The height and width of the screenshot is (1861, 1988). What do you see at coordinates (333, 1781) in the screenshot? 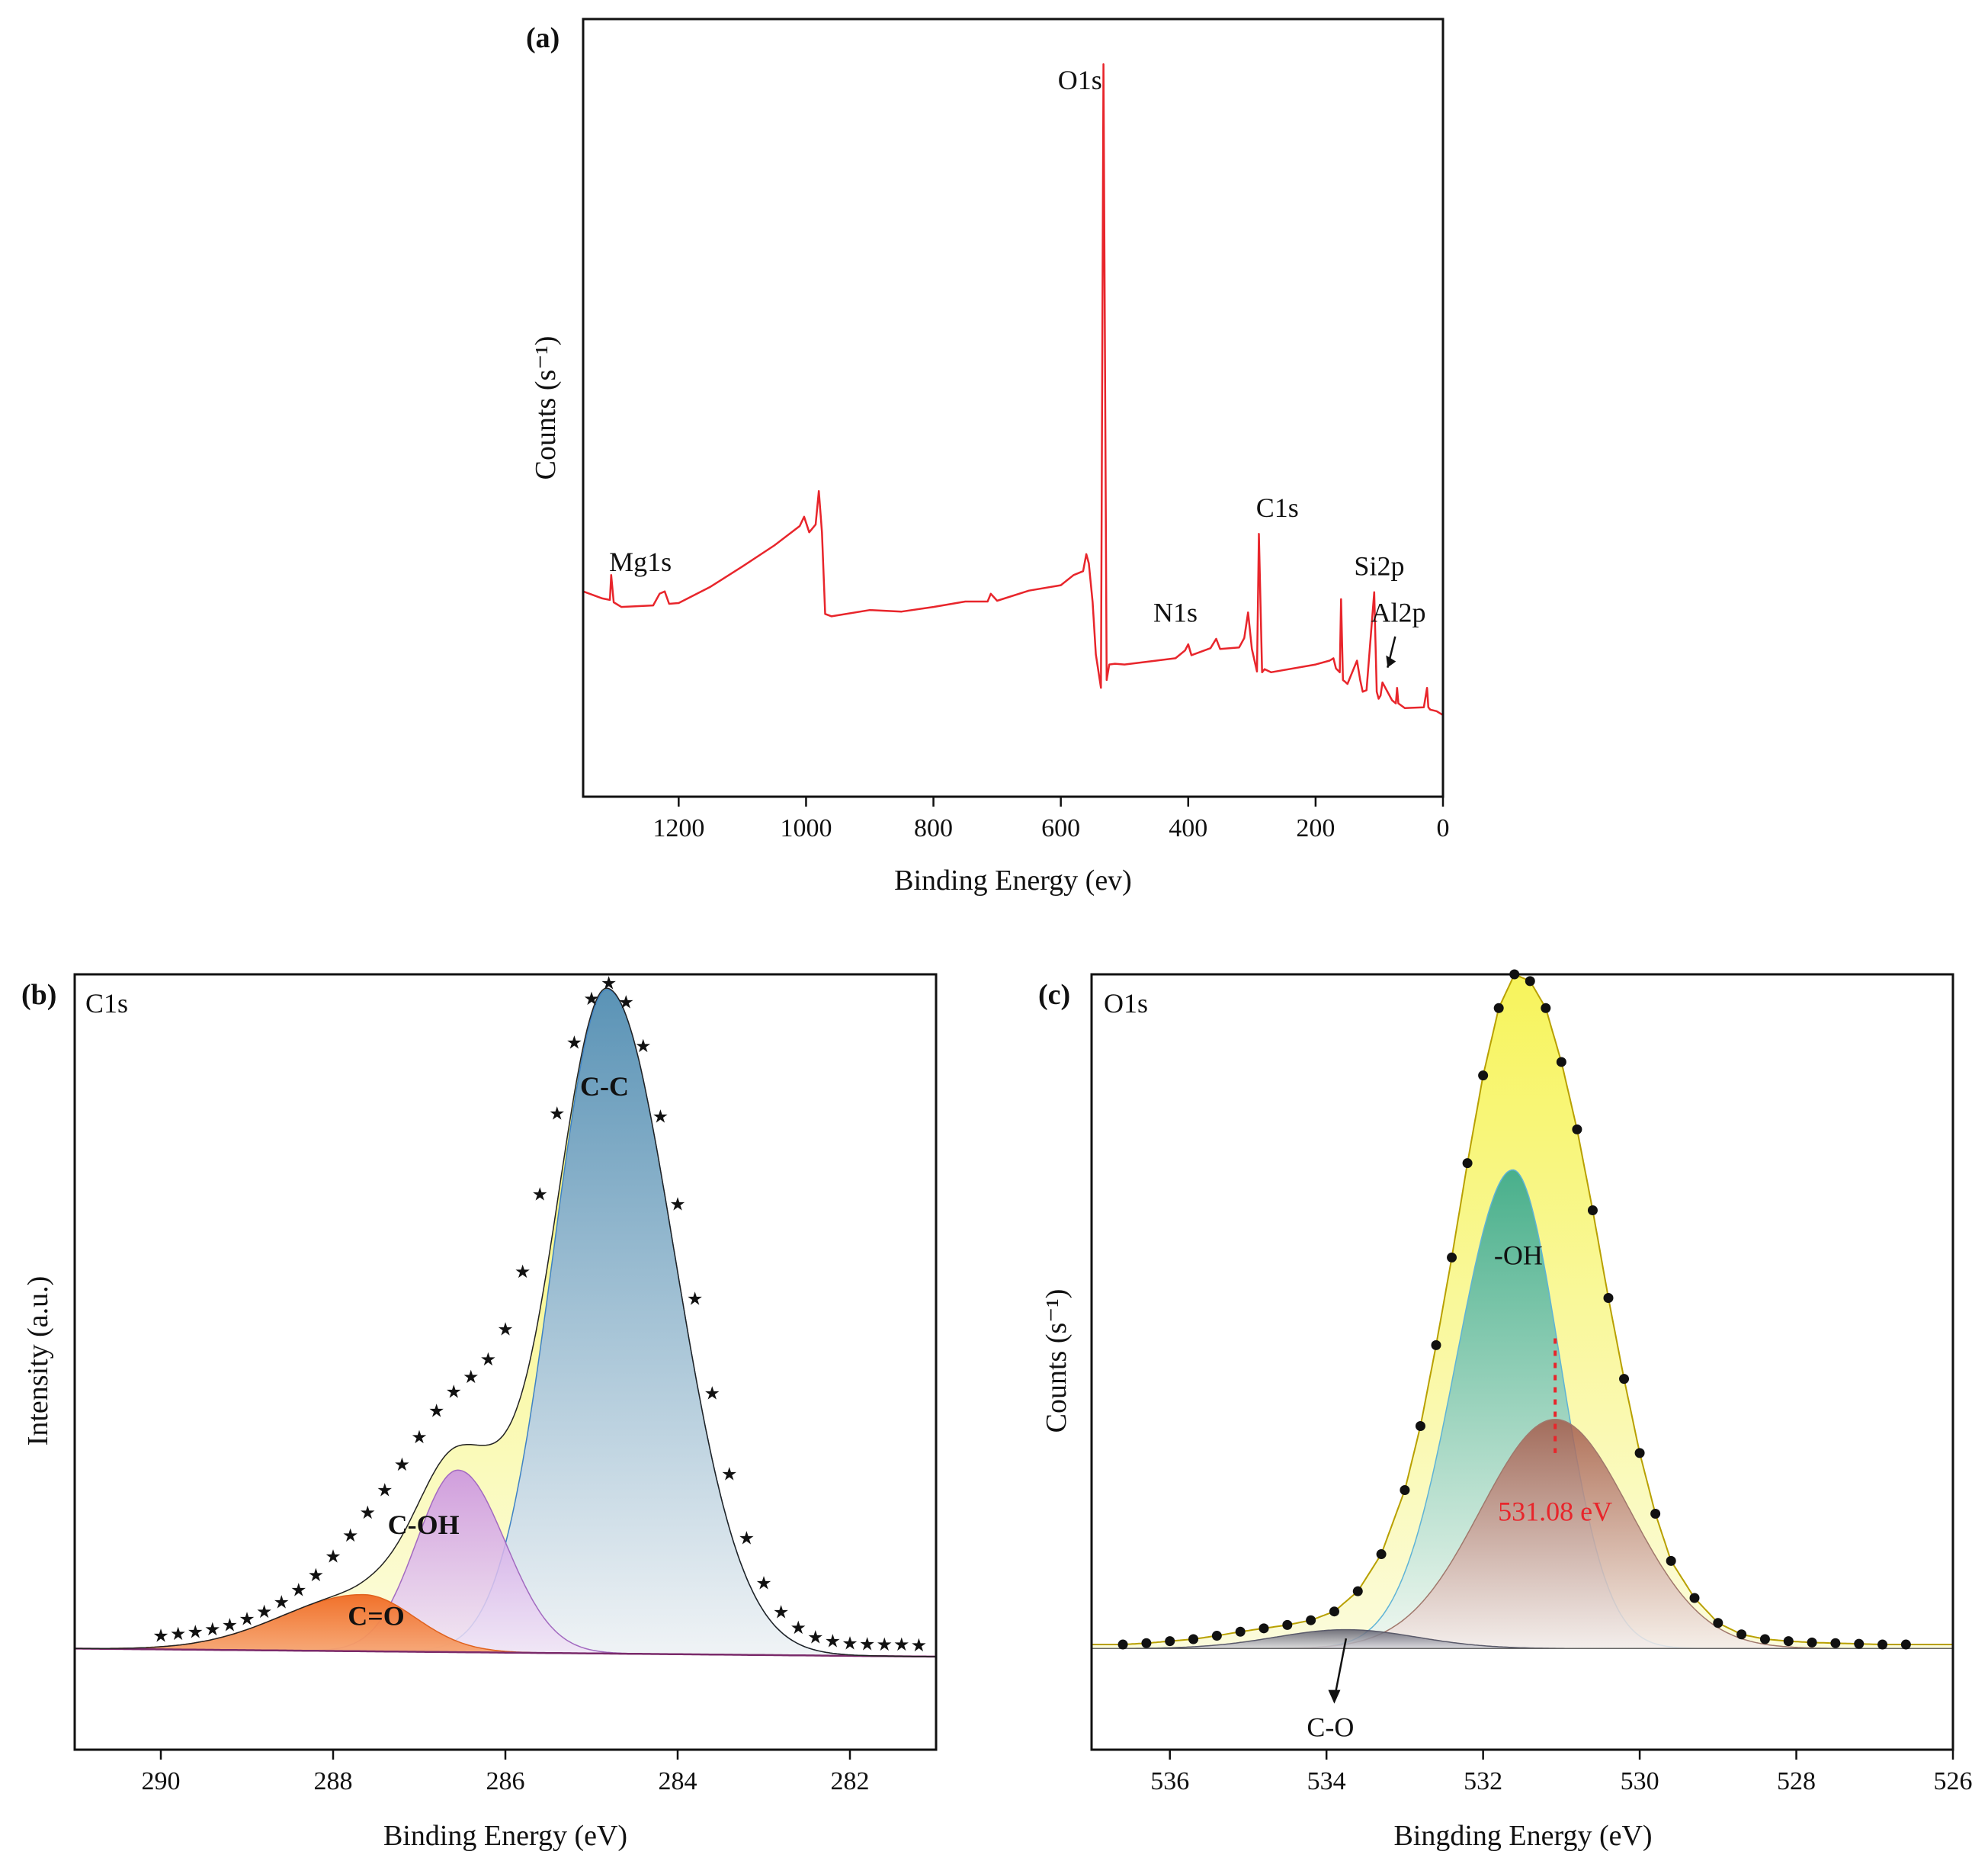
I see `panel-b-x-tick-label: 288` at bounding box center [333, 1781].